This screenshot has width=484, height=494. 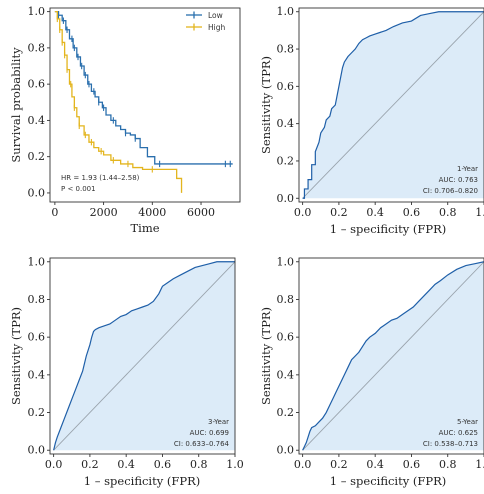 I want to click on km-curve-low, so click(x=143, y=87).